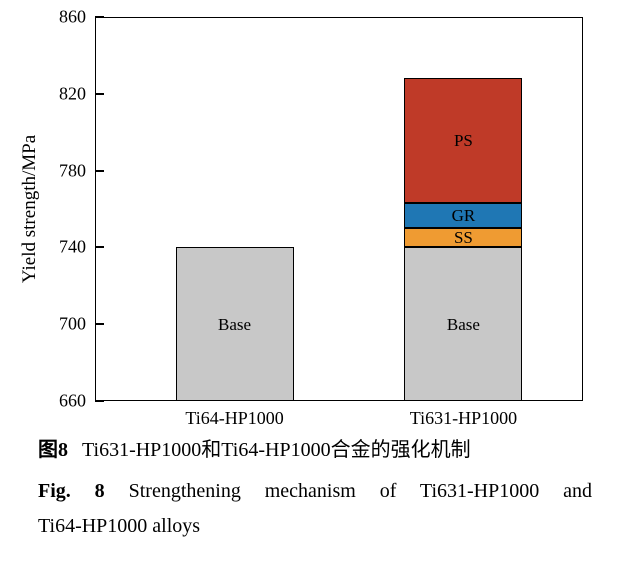 This screenshot has width=630, height=561. I want to click on caption-english-line2: Ti64-HP1000 alloys, so click(119, 526).